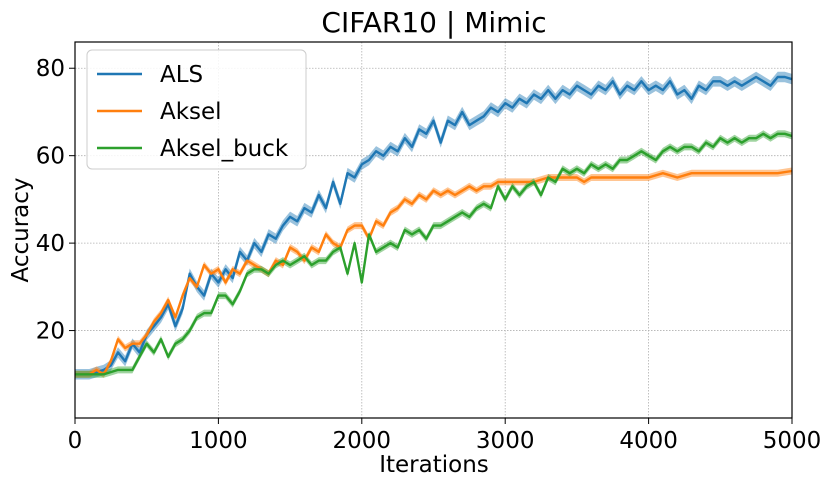 The width and height of the screenshot is (831, 485). Describe the element at coordinates (224, 149) in the screenshot. I see `legend-label: Aksel_buck` at that location.